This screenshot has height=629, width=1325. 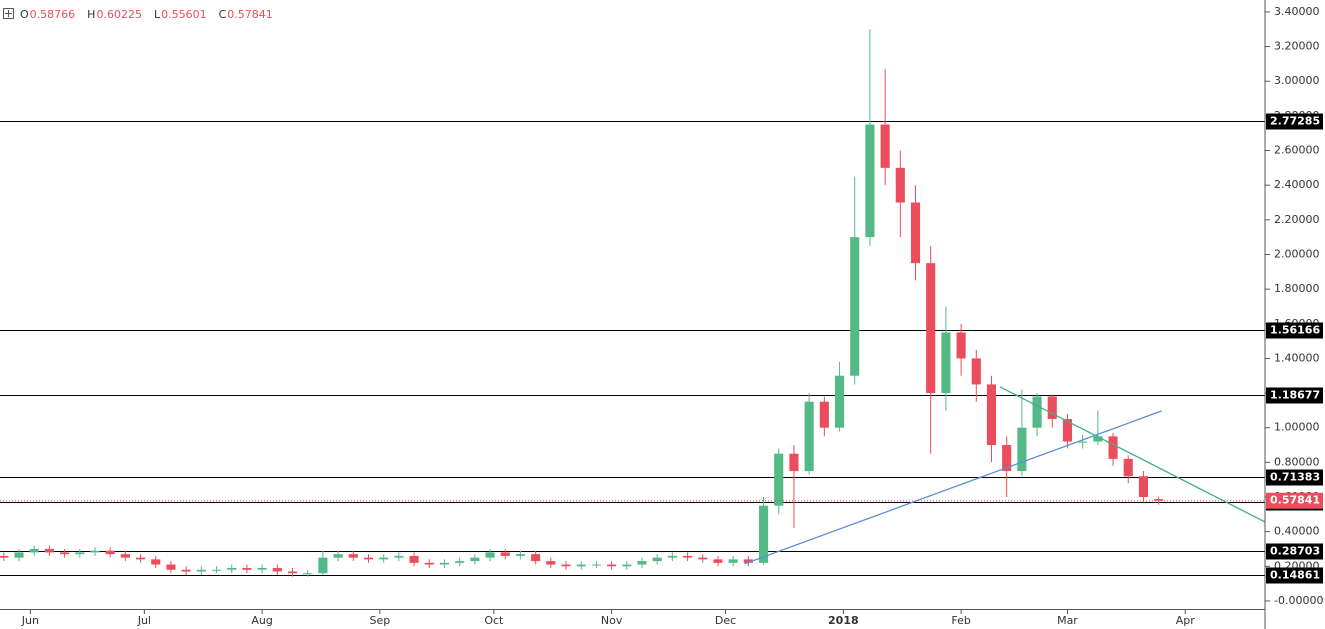 I want to click on y-tick-label: 0.40000, so click(x=1297, y=531).